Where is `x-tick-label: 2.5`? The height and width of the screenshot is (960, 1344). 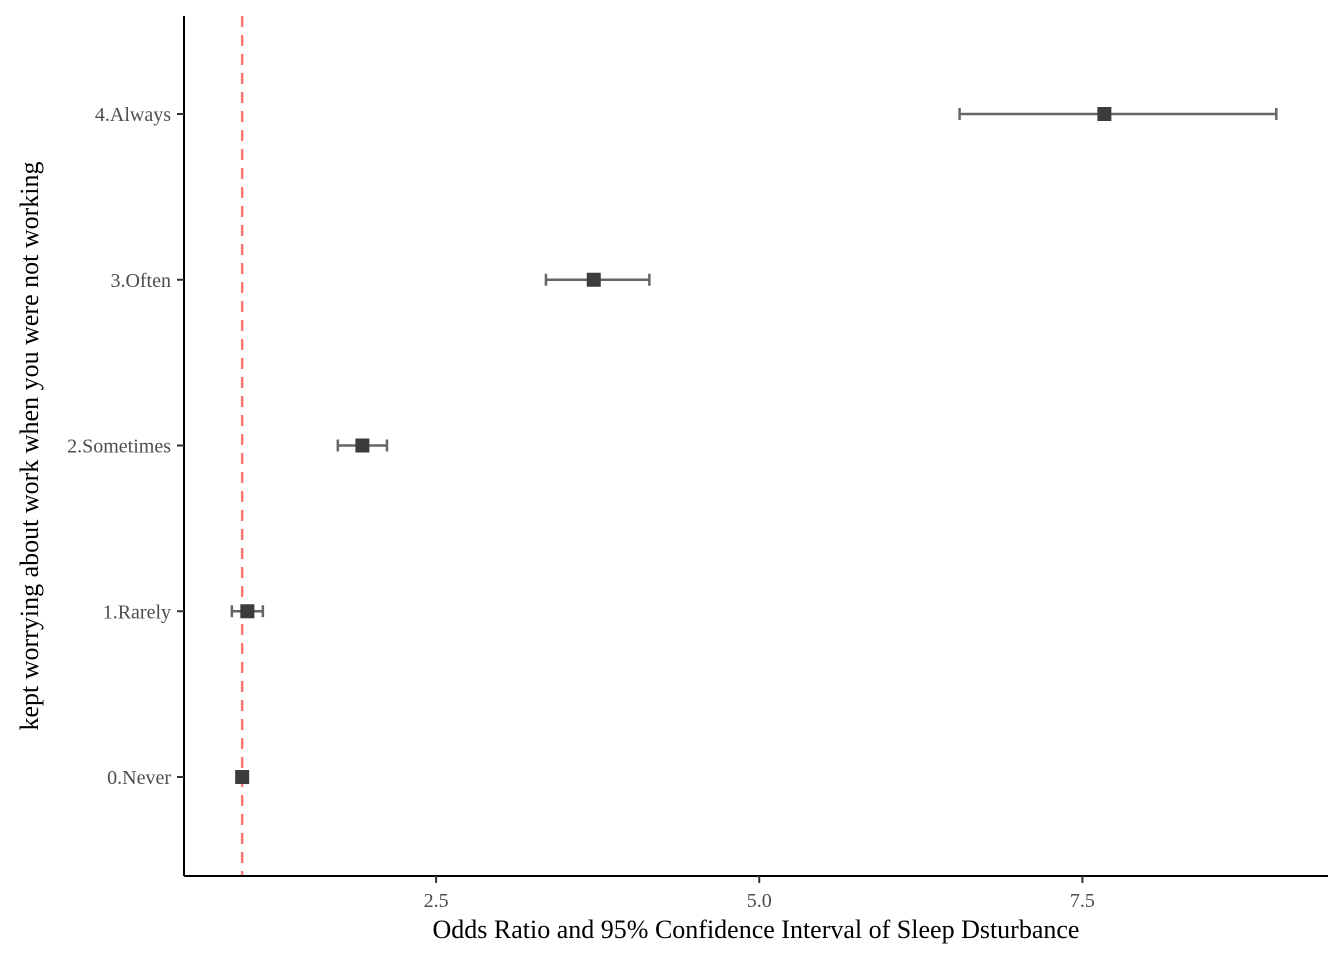
x-tick-label: 2.5 is located at coordinates (436, 901).